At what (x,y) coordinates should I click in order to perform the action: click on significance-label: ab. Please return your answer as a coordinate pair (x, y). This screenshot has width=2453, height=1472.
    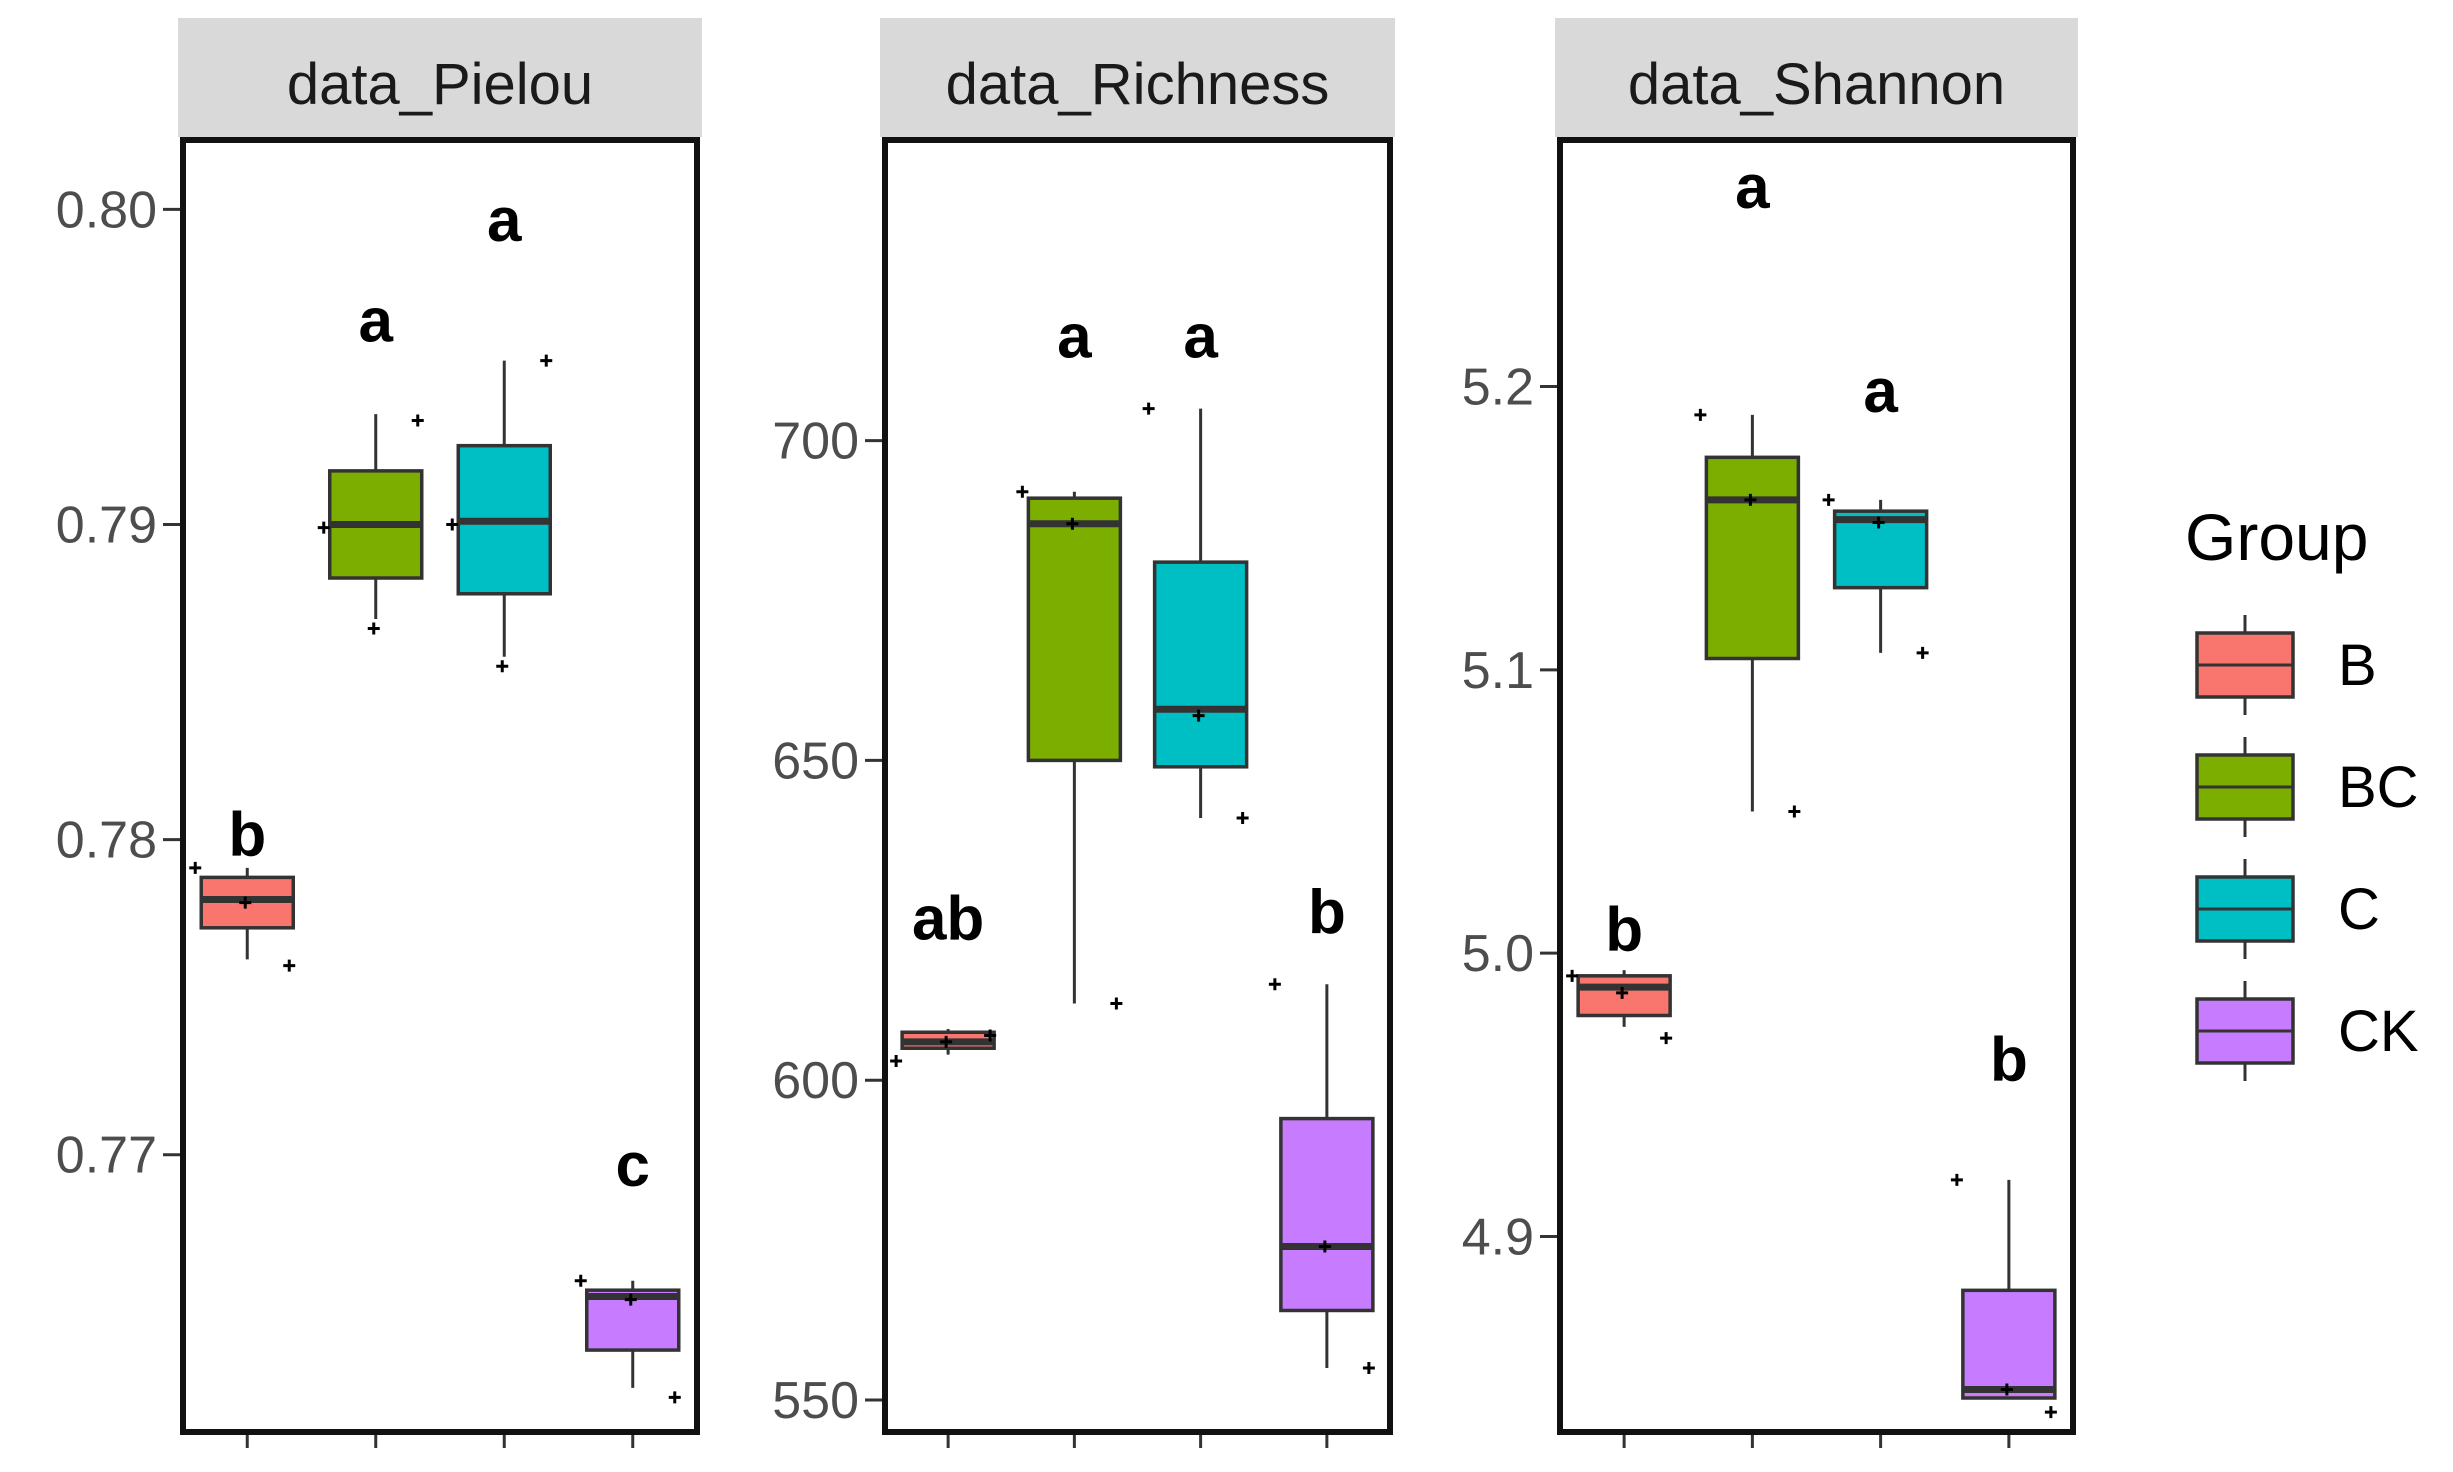
    Looking at the image, I should click on (948, 919).